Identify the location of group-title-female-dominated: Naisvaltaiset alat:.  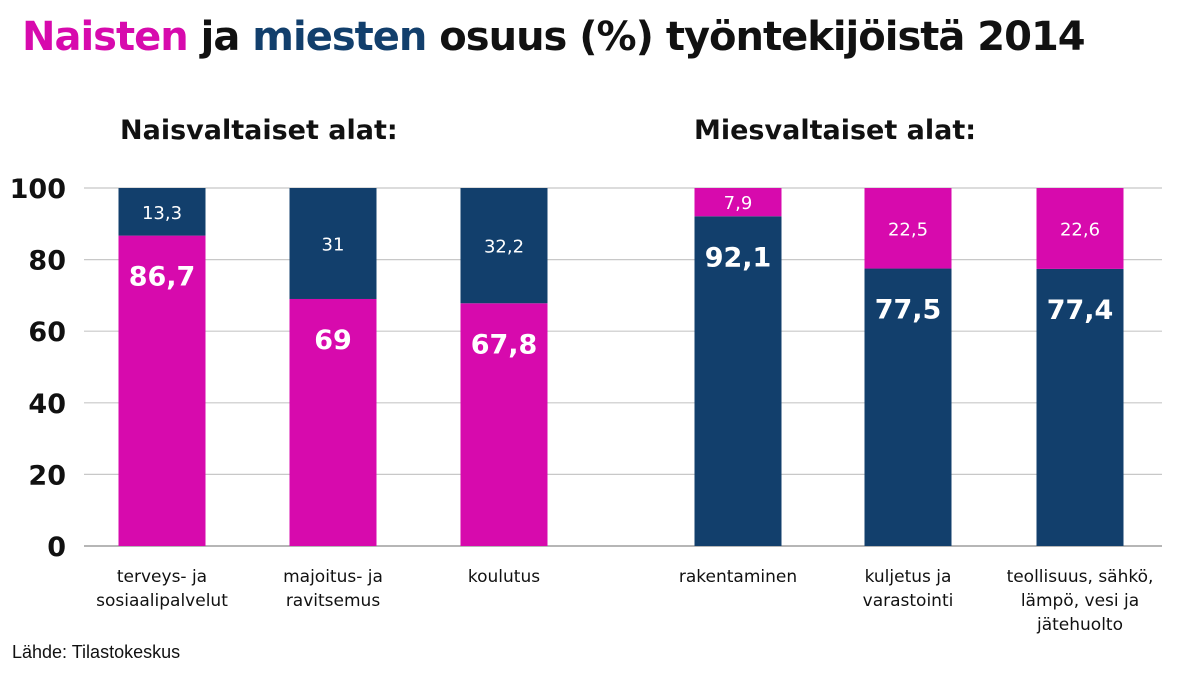
(259, 130).